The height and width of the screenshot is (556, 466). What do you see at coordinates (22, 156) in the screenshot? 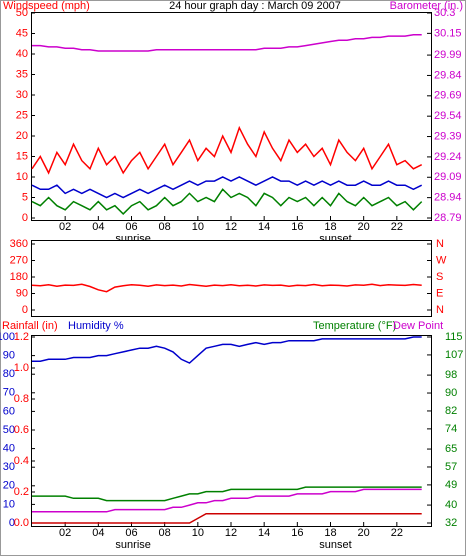
I see `y-tick-label: 15` at bounding box center [22, 156].